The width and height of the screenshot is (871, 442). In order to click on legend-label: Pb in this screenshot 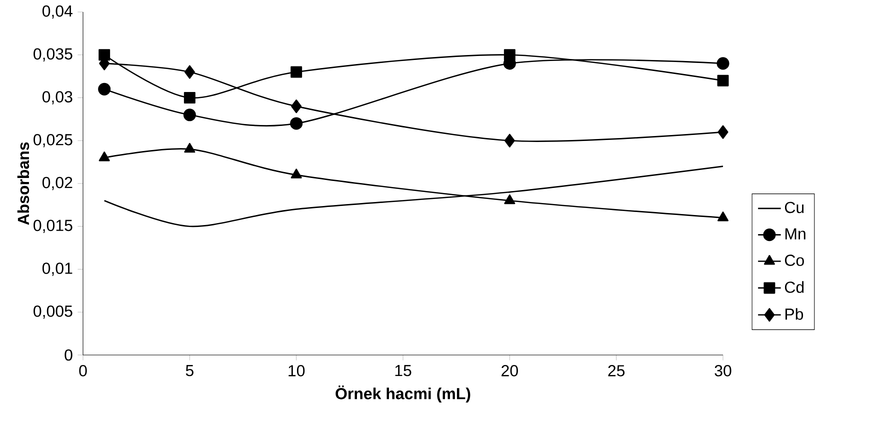, I will do `click(794, 314)`.